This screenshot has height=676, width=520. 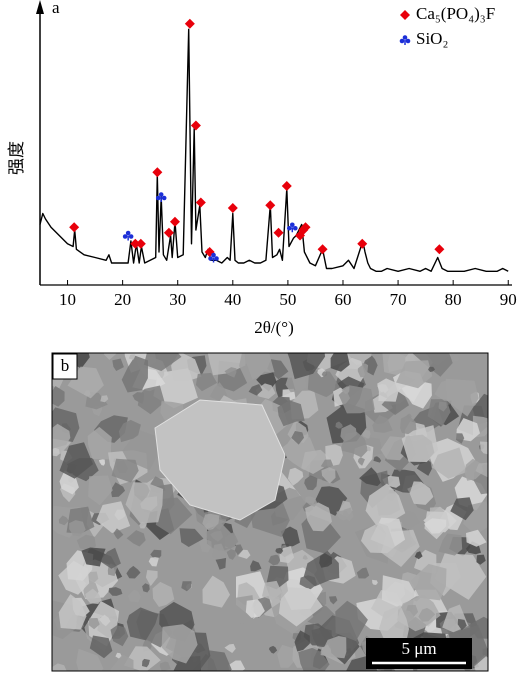 I want to click on x-tick-label: 90, so click(x=508, y=299).